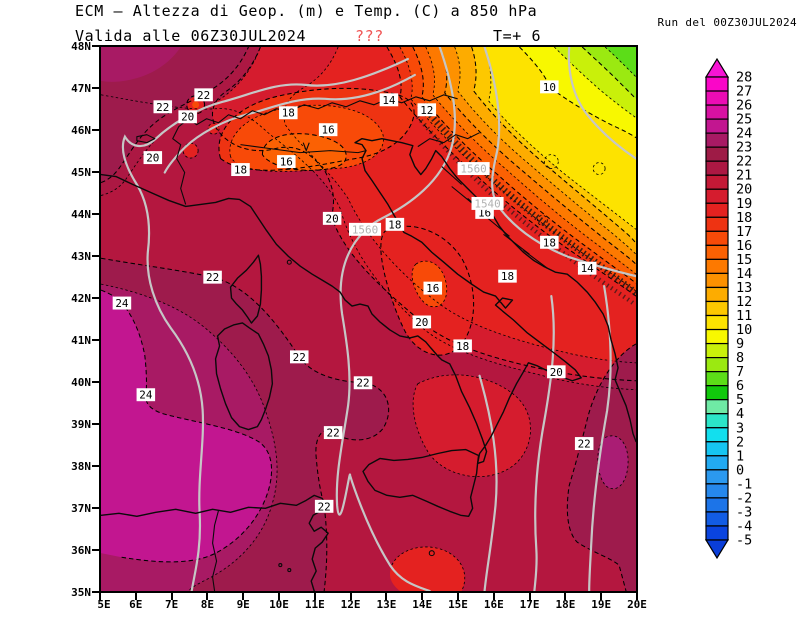  I want to click on y-axis-label: 46N, so click(81, 130).